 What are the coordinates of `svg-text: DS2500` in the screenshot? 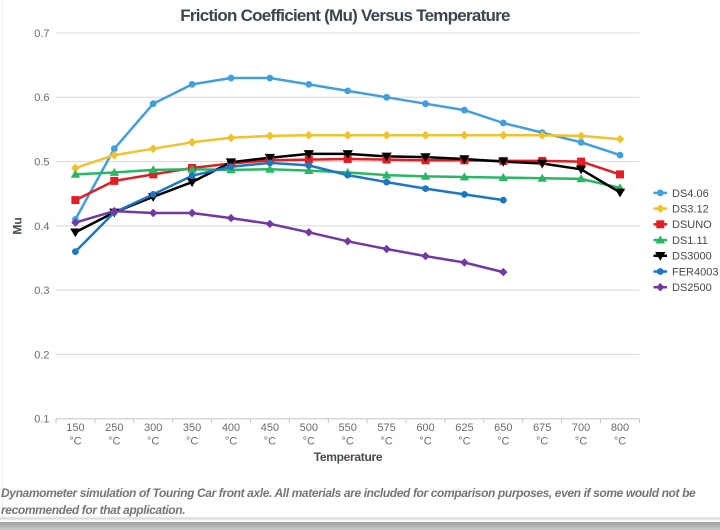 It's located at (692, 288).